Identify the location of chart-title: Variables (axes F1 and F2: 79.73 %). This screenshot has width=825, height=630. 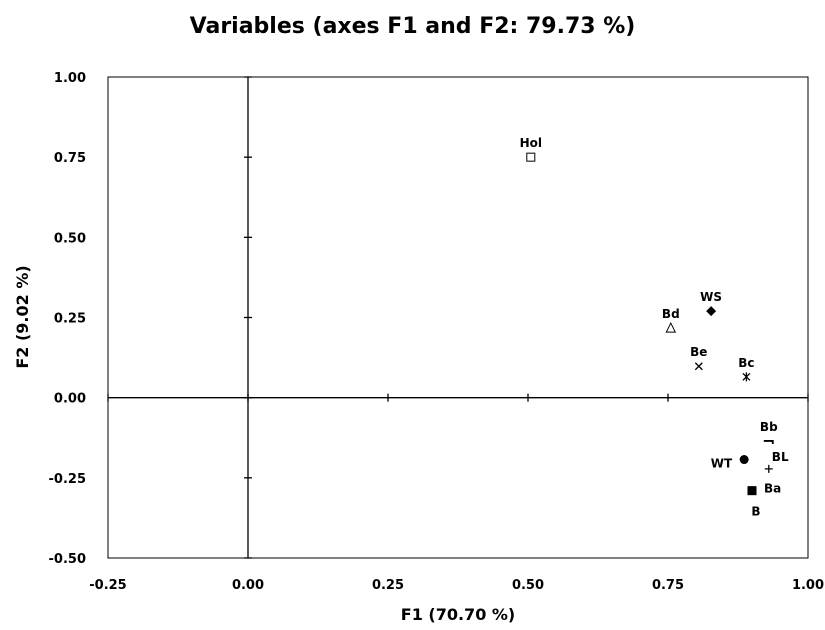
(412, 26).